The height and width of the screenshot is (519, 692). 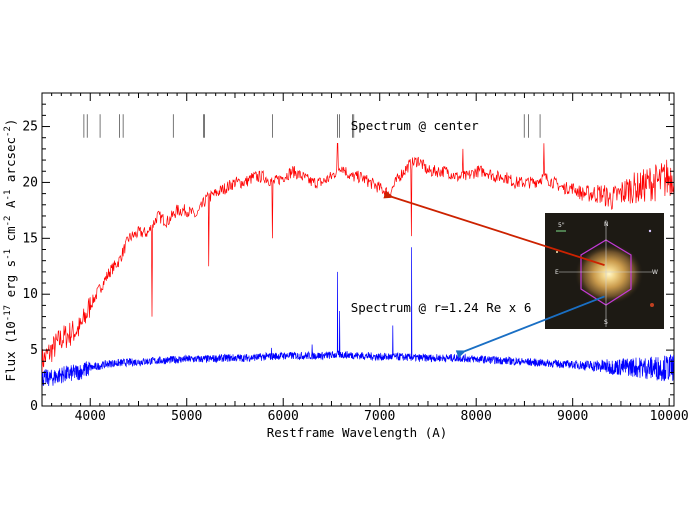 I want to click on x-tick-label: 5000, so click(x=186, y=416).